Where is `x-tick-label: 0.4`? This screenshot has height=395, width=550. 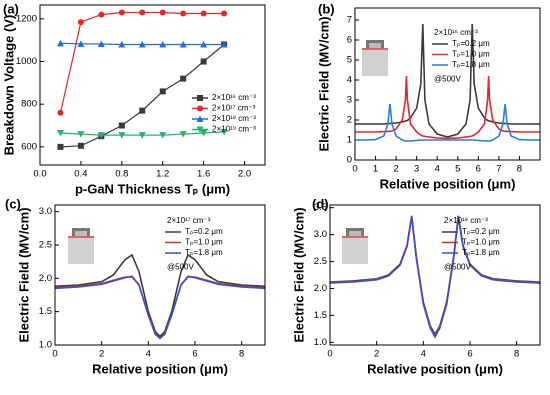
x-tick-label: 0.4 is located at coordinates (80, 174).